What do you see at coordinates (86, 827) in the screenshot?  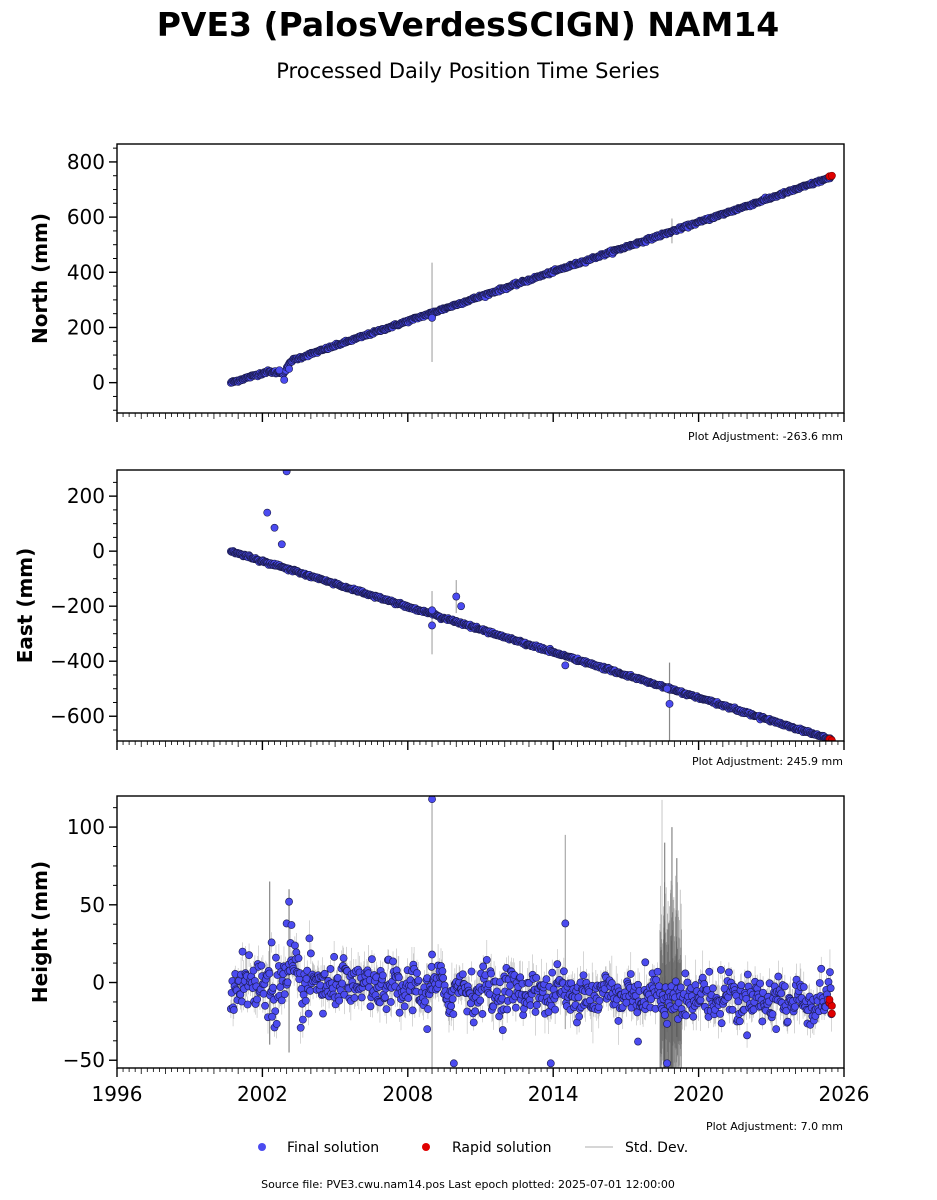 I see `height-y-tick-label: 100` at bounding box center [86, 827].